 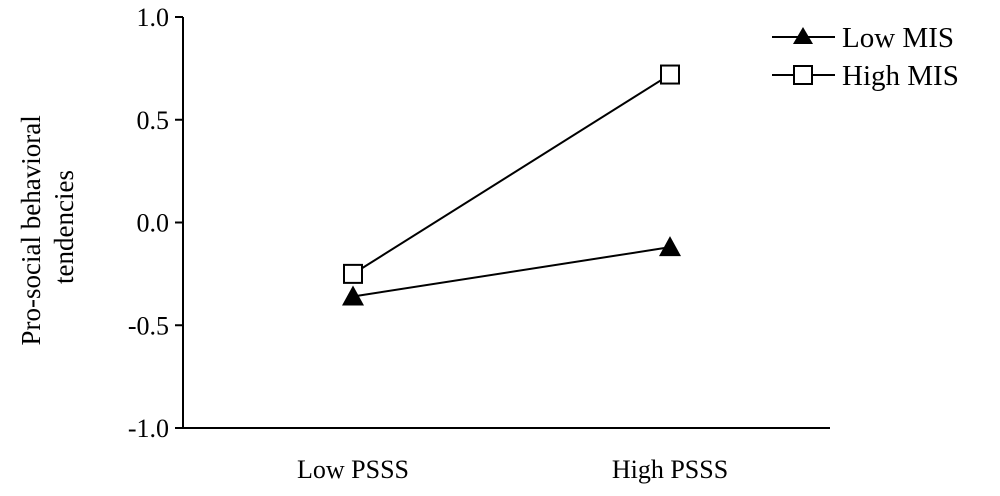 I want to click on y-tick-label: 0.5, so click(x=153, y=120).